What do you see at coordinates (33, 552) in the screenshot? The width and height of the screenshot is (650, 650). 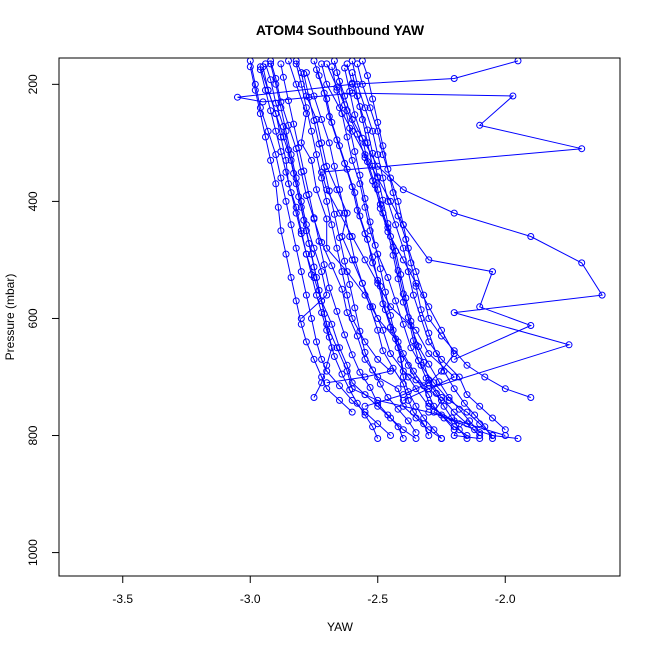 I see `y-tick-label: 1000` at bounding box center [33, 552].